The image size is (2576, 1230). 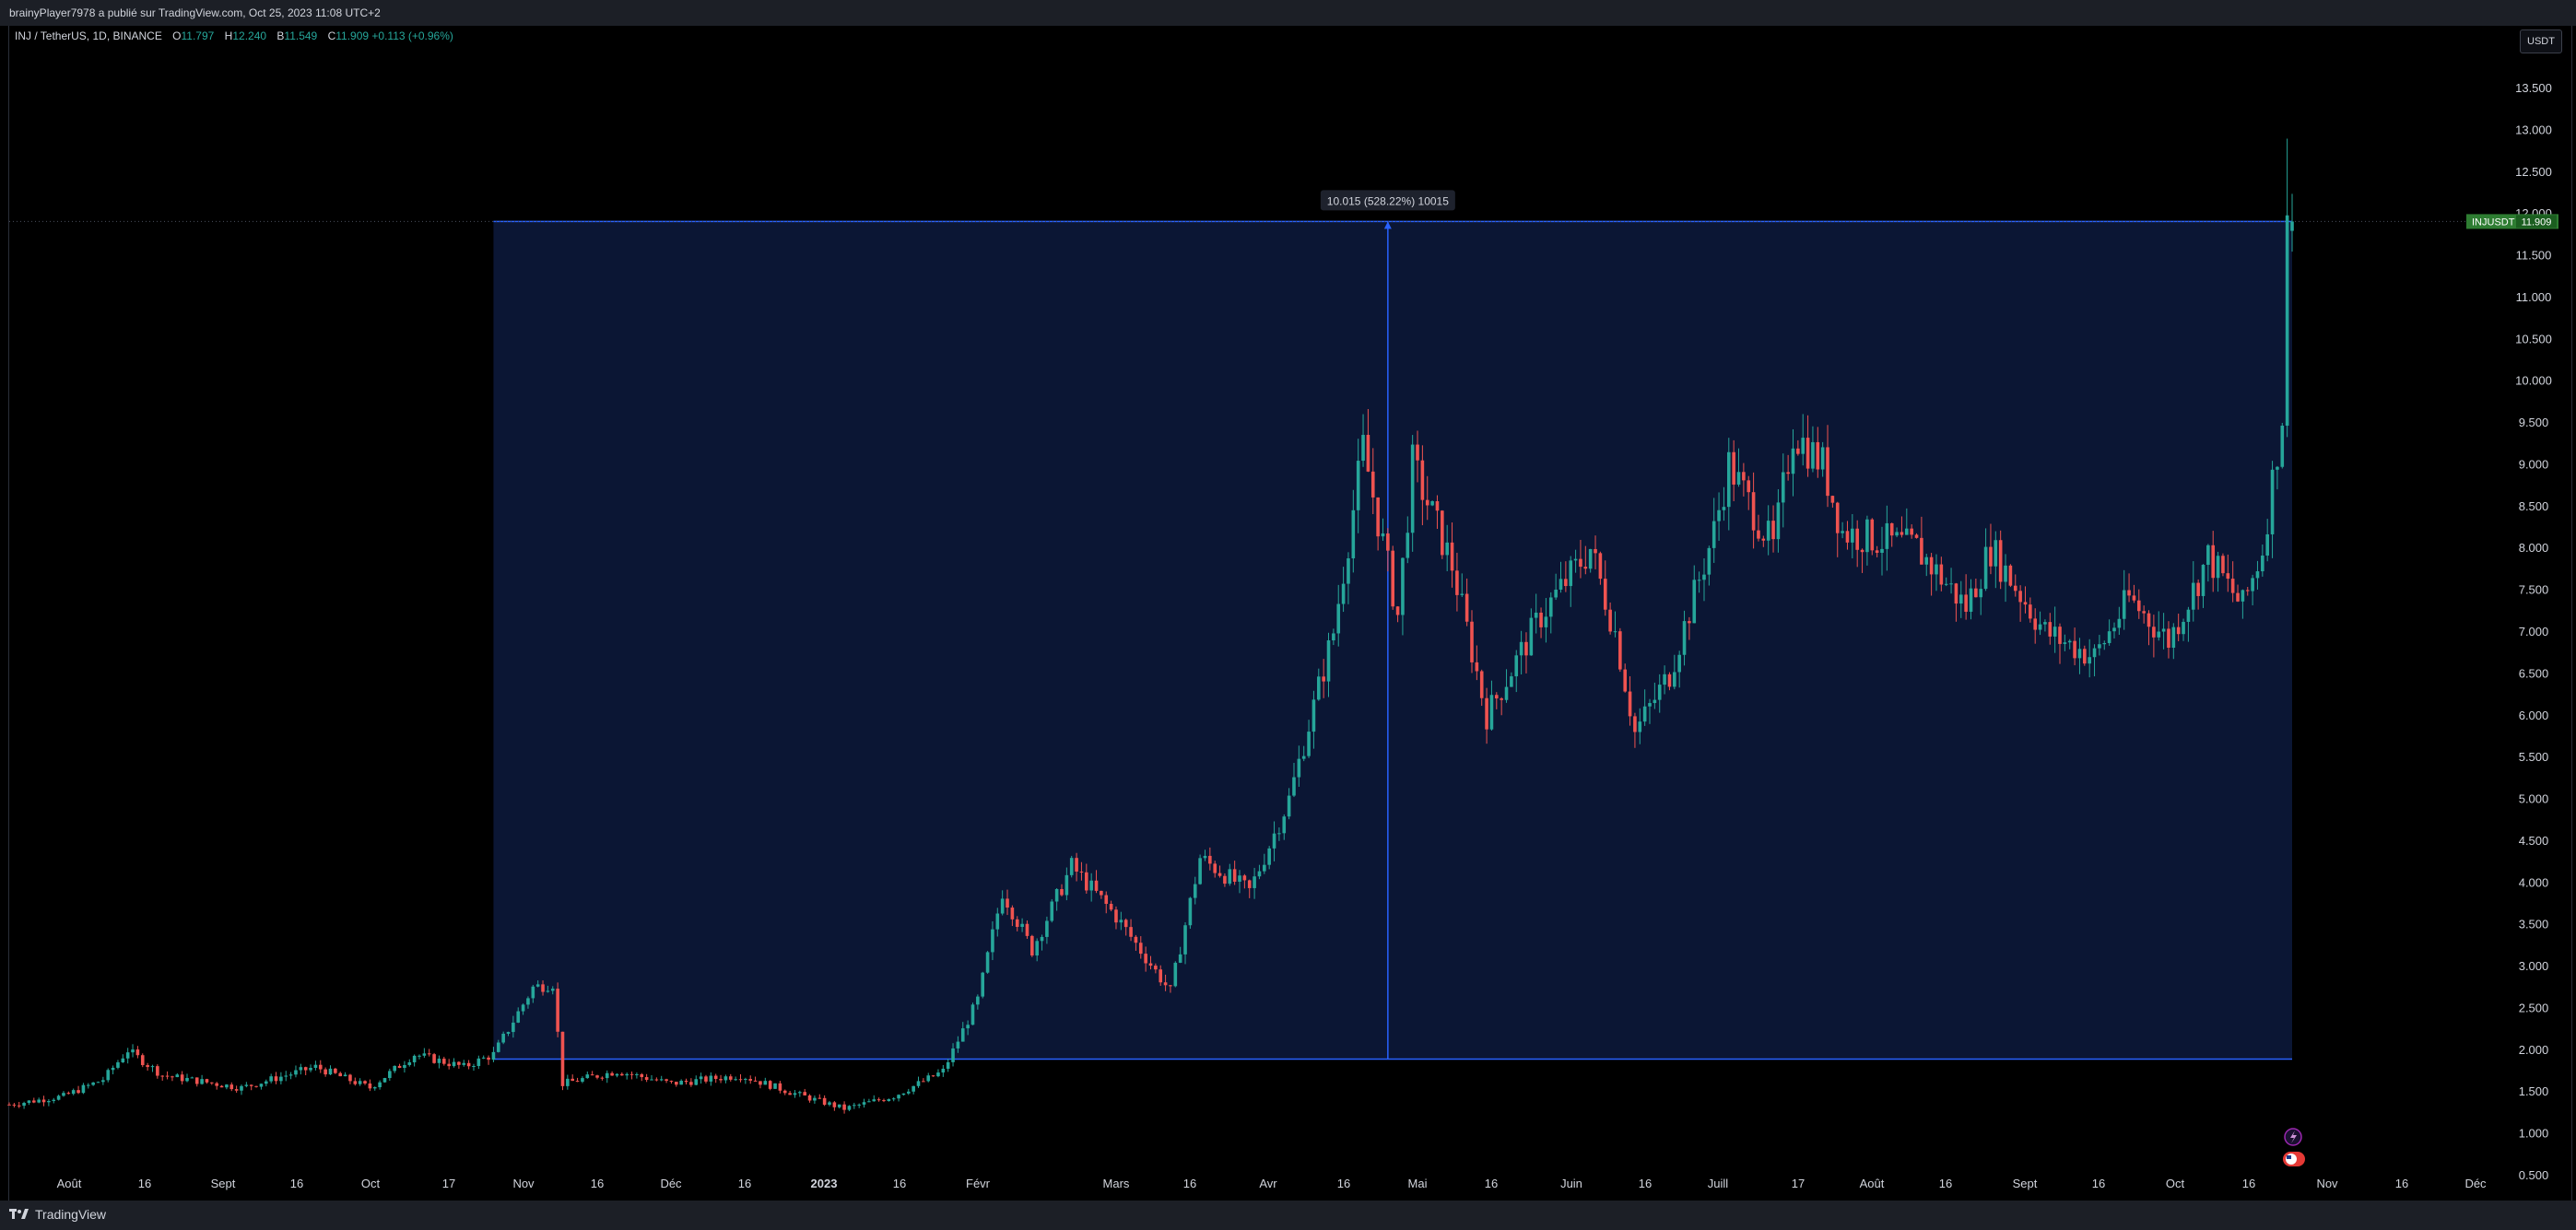 What do you see at coordinates (2534, 297) in the screenshot?
I see `price-tick-label: 11.000` at bounding box center [2534, 297].